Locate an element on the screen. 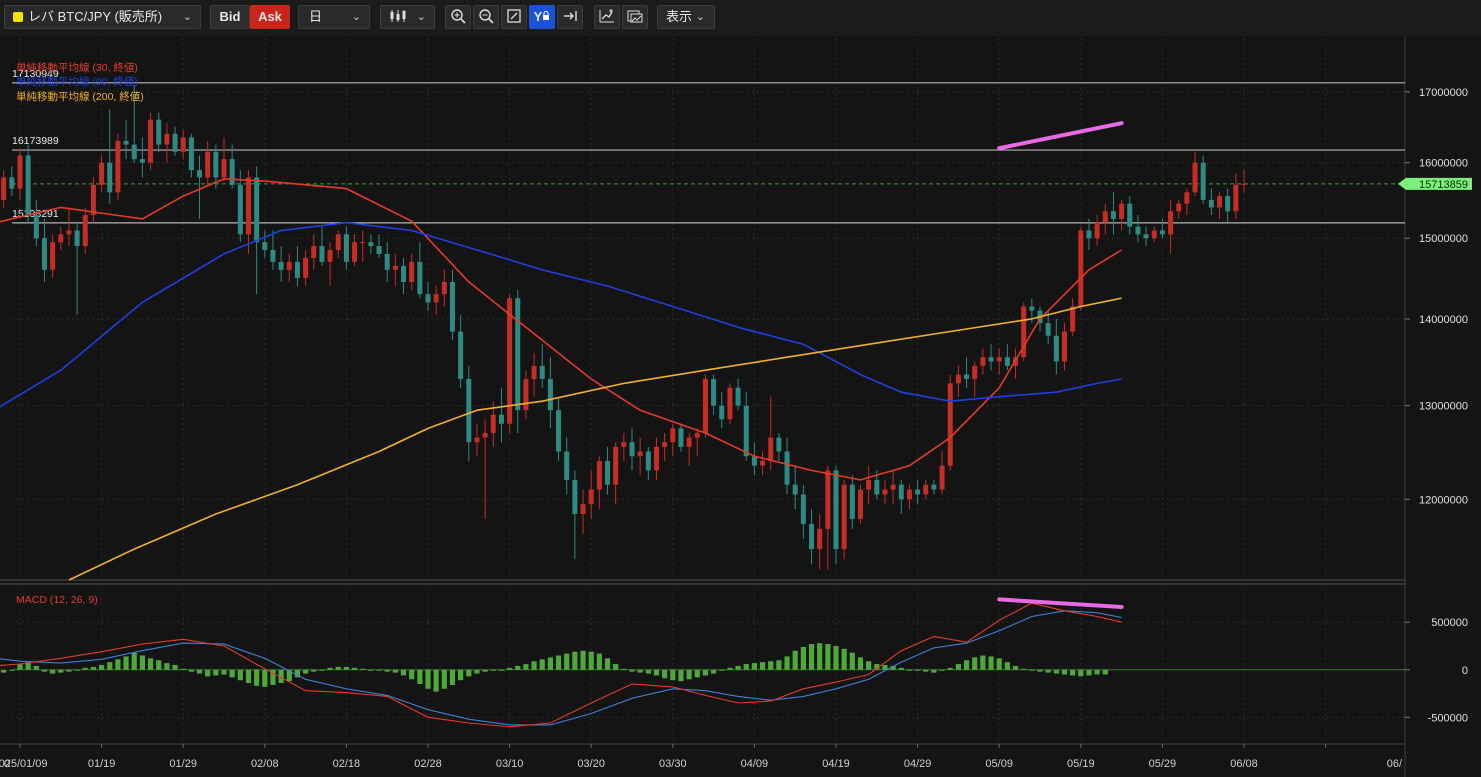 This screenshot has width=1481, height=777. y-log-scale-button: Y is located at coordinates (542, 17).